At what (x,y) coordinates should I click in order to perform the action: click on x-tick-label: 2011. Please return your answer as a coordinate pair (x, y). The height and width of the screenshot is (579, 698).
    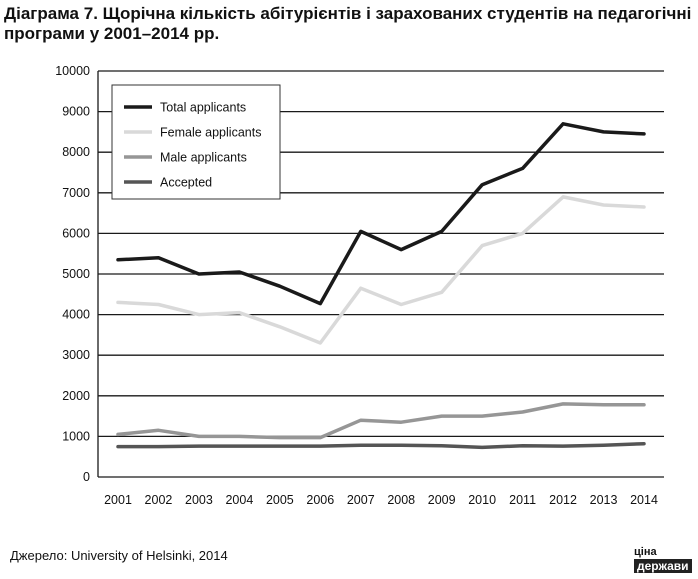
    Looking at the image, I should click on (522, 500).